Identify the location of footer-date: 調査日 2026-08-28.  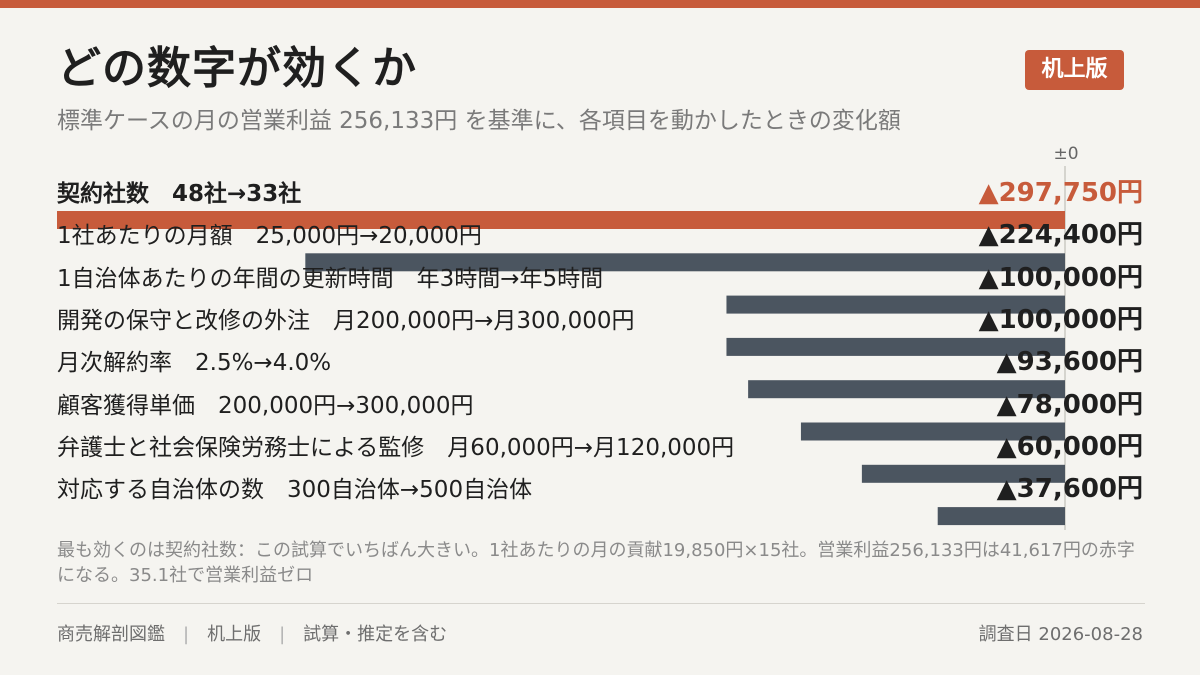
(1060, 634).